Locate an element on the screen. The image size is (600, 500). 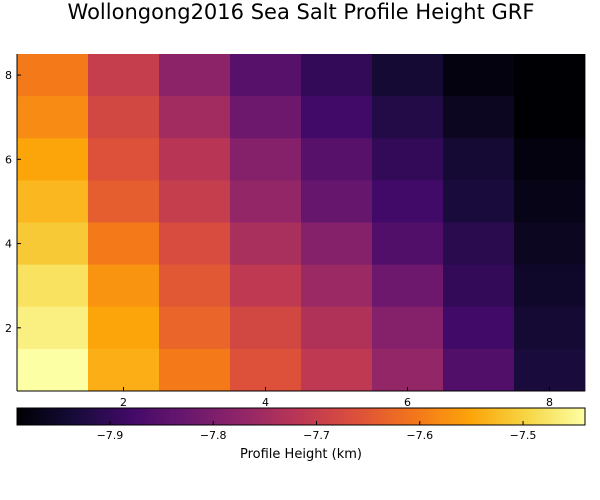
colorbar-tick-label: −7.8 is located at coordinates (213, 435).